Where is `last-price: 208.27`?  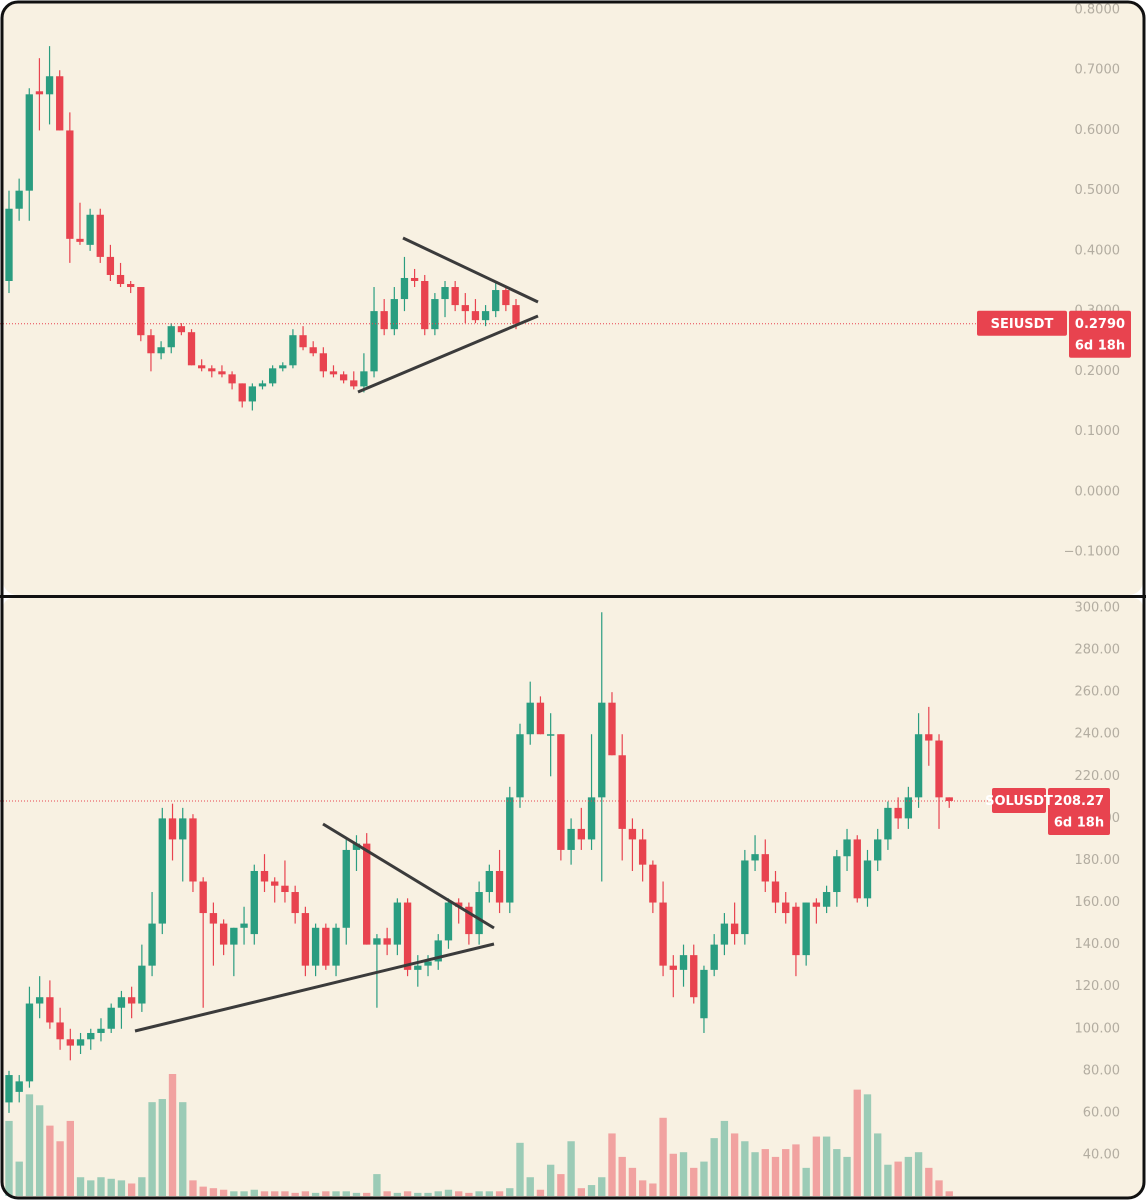 last-price: 208.27 is located at coordinates (1079, 801).